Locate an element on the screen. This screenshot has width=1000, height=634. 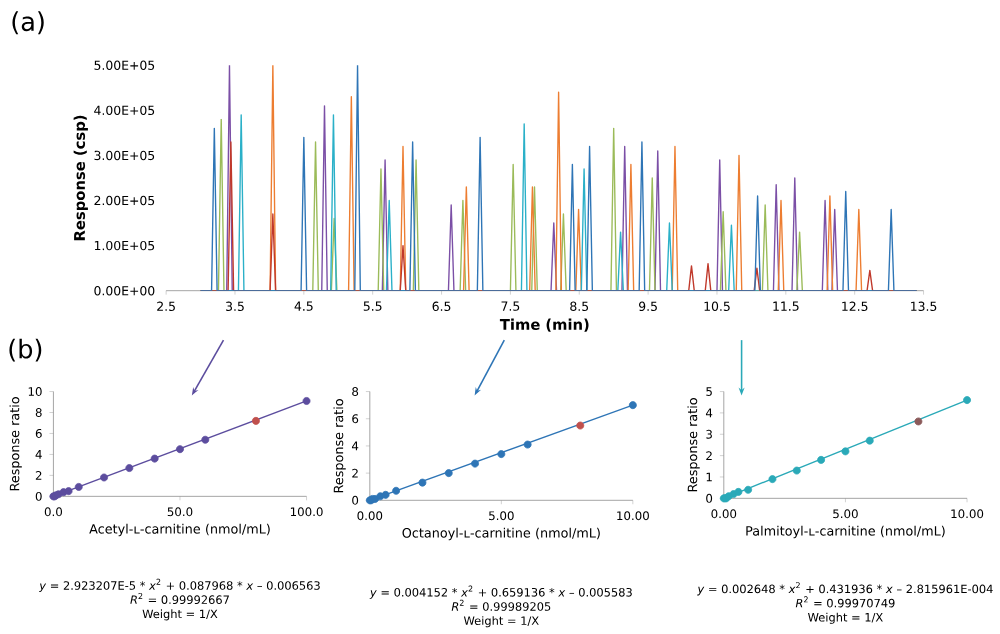
text: (a) is located at coordinates (28, 23).